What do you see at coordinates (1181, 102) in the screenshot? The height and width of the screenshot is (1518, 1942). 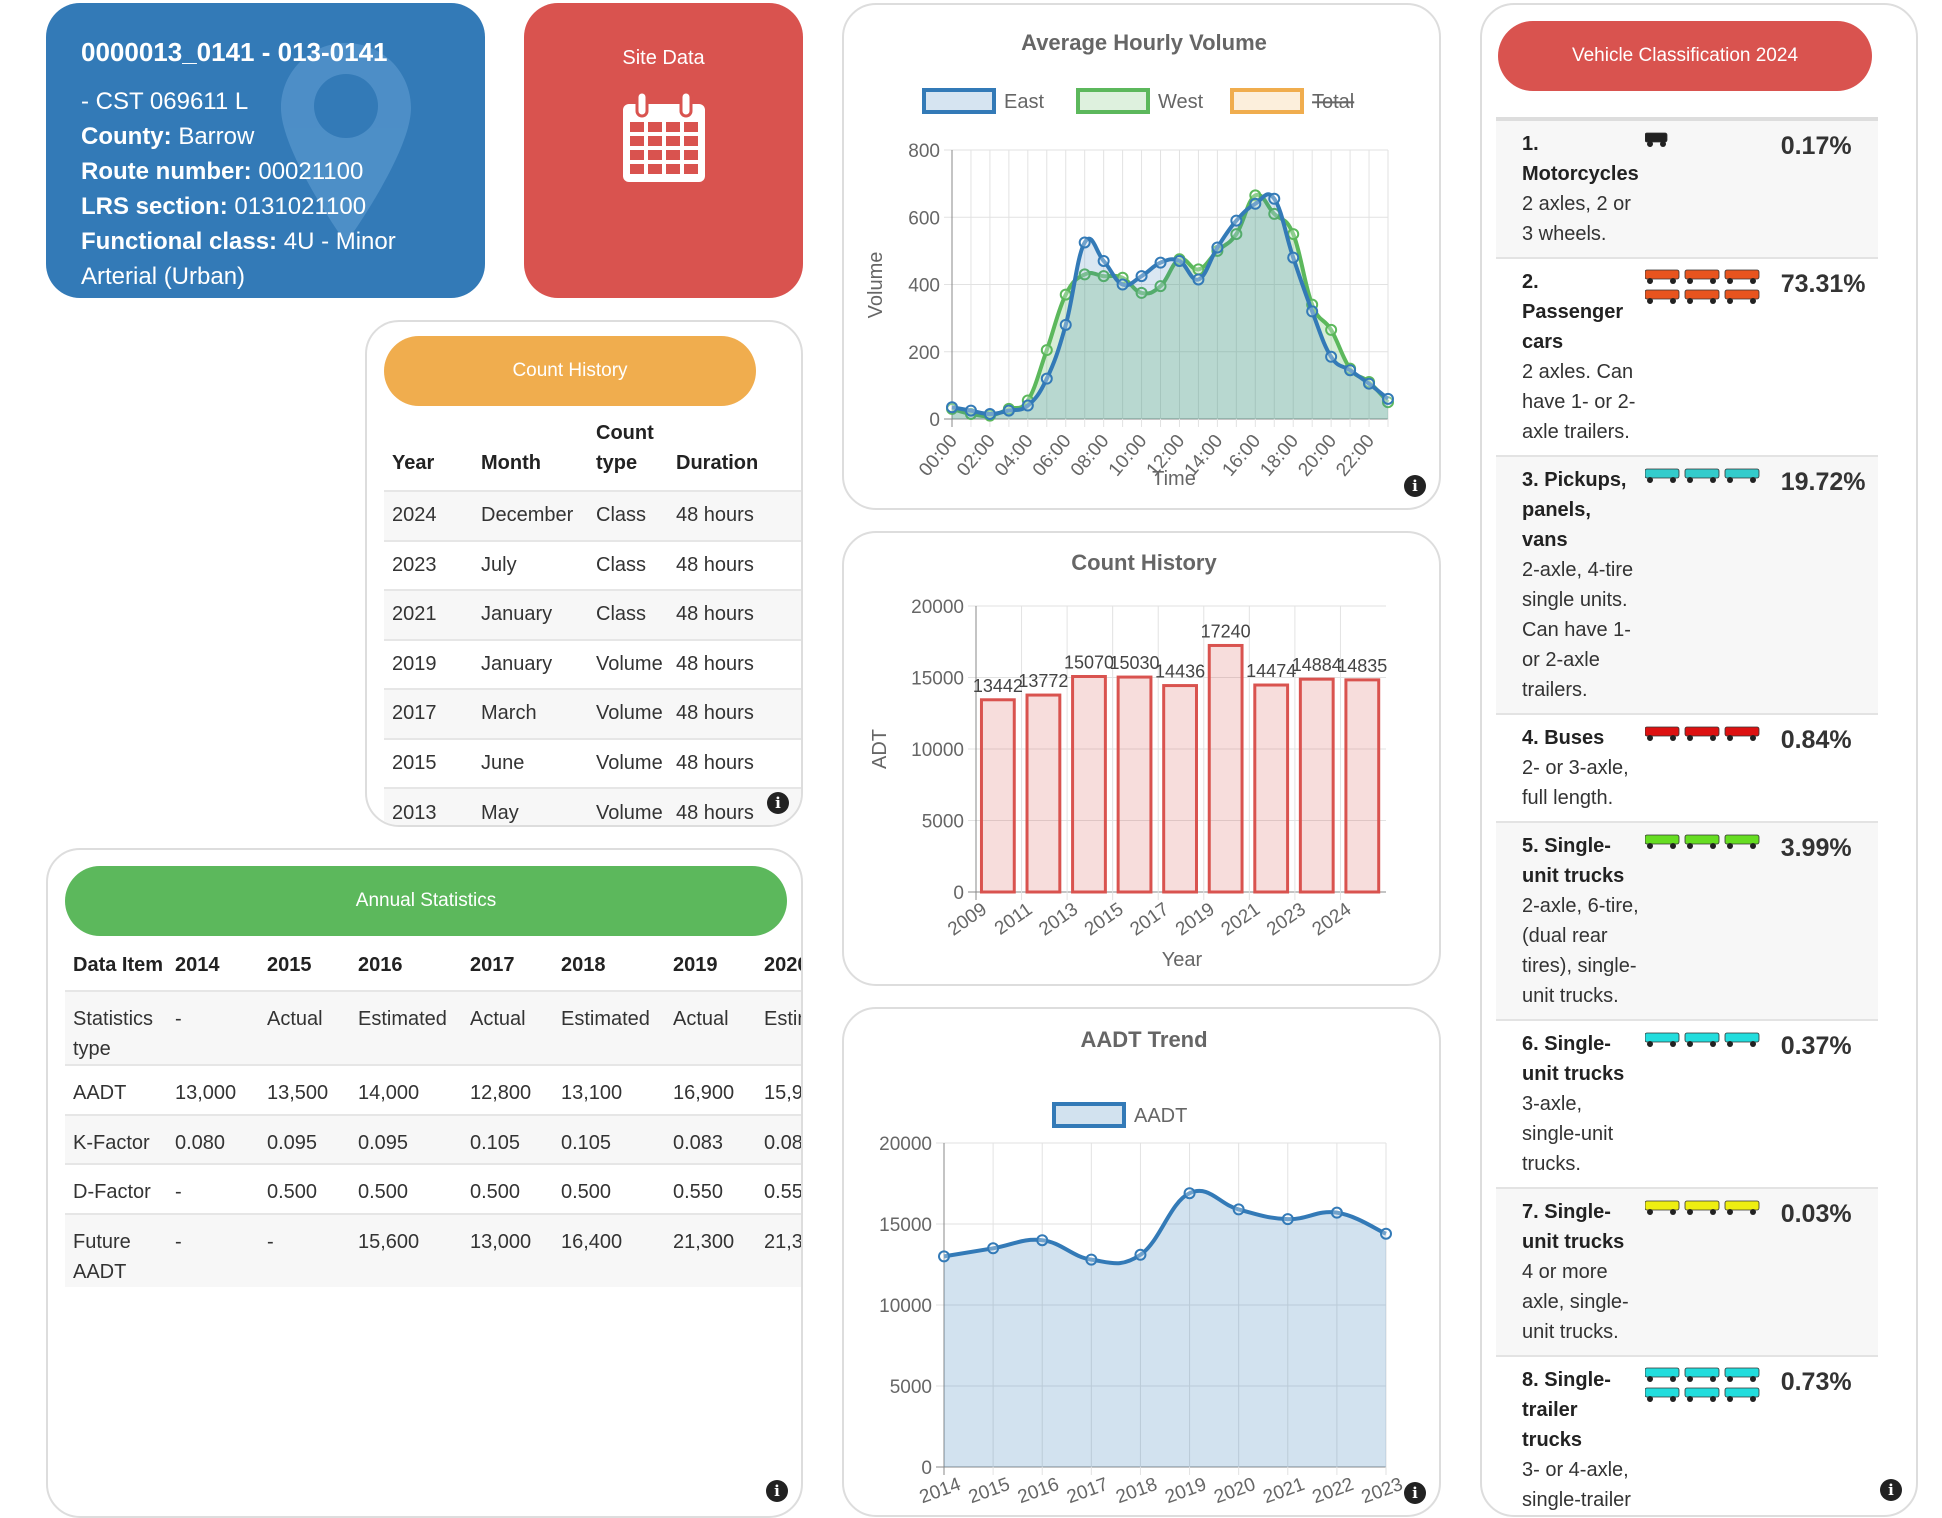 I see `legend-label: West` at bounding box center [1181, 102].